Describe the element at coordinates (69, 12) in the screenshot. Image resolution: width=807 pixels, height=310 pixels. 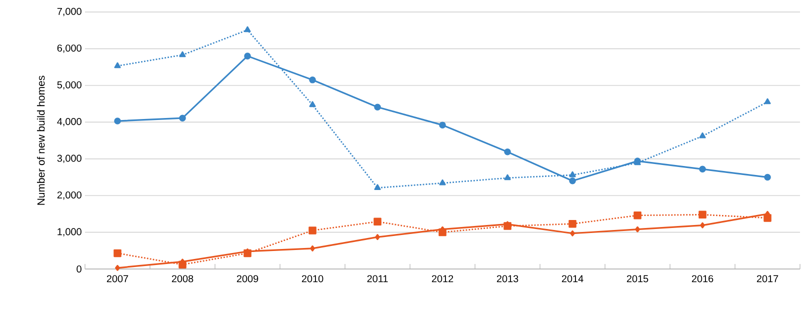
I see `y-tick-label: 7,000` at that location.